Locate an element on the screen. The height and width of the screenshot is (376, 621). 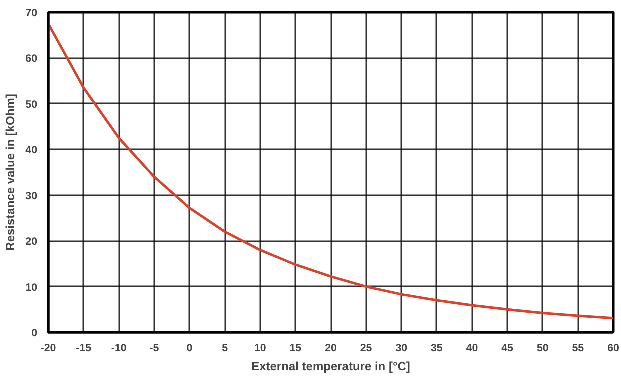
y-tick-label: 20 is located at coordinates (32, 242).